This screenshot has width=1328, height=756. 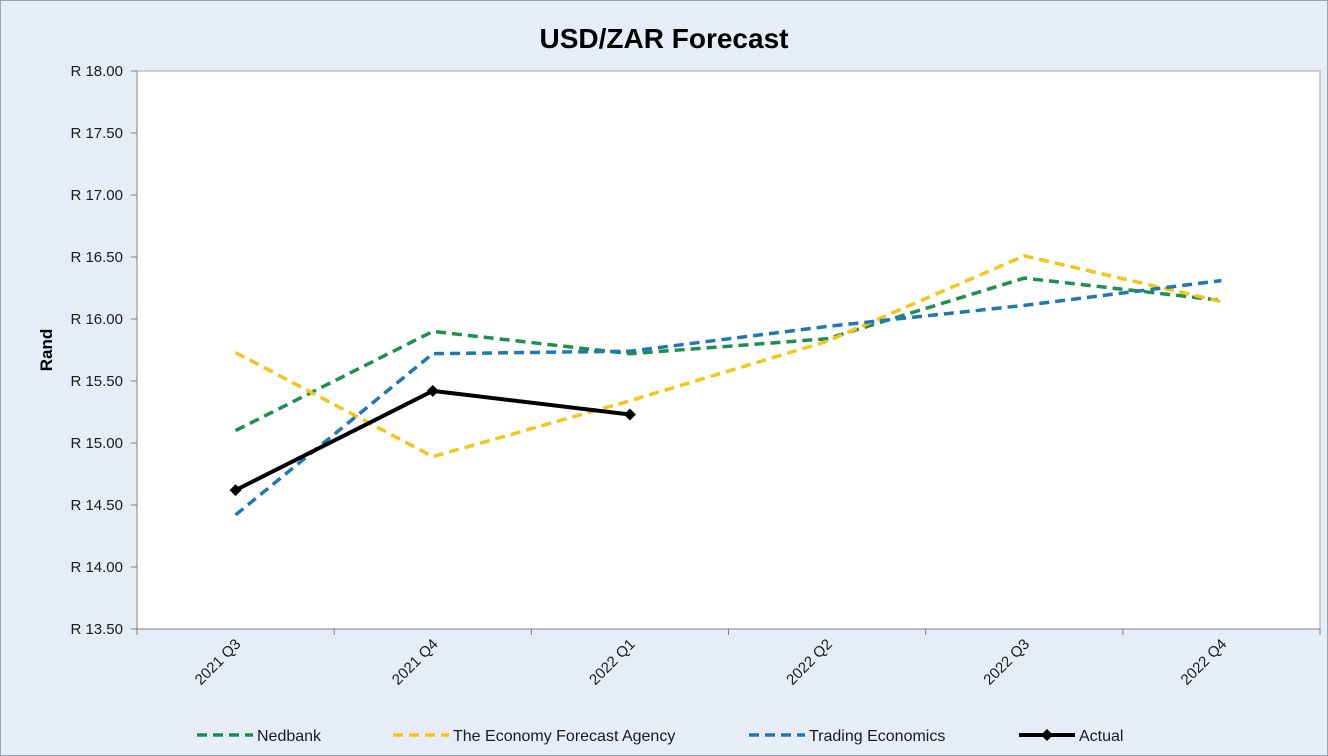 What do you see at coordinates (96, 567) in the screenshot?
I see `y-tick-label: R 14.00` at bounding box center [96, 567].